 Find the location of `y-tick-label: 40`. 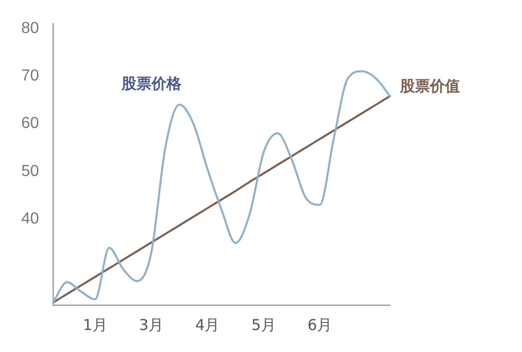

y-tick-label: 40 is located at coordinates (30, 219).